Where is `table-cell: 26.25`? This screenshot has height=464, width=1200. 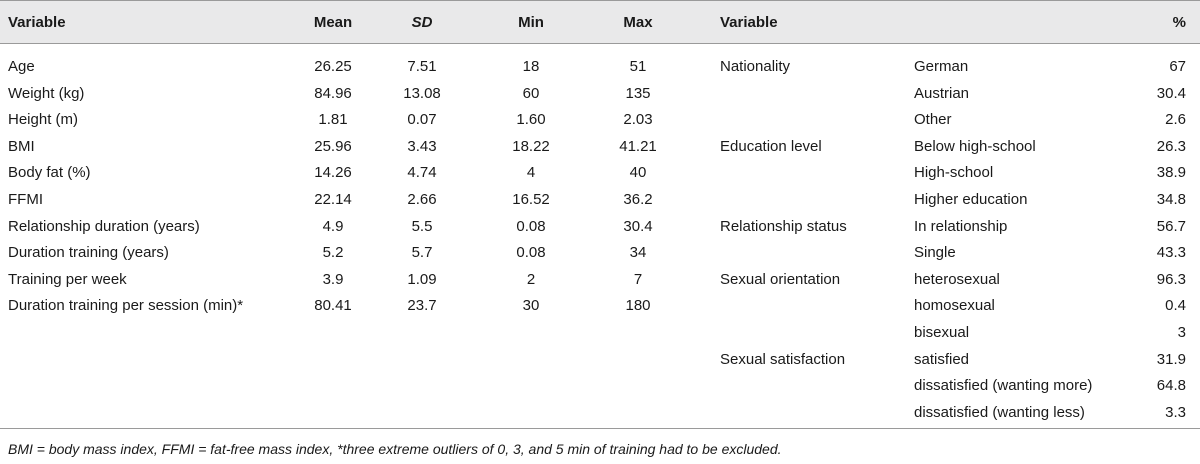 table-cell: 26.25 is located at coordinates (333, 66).